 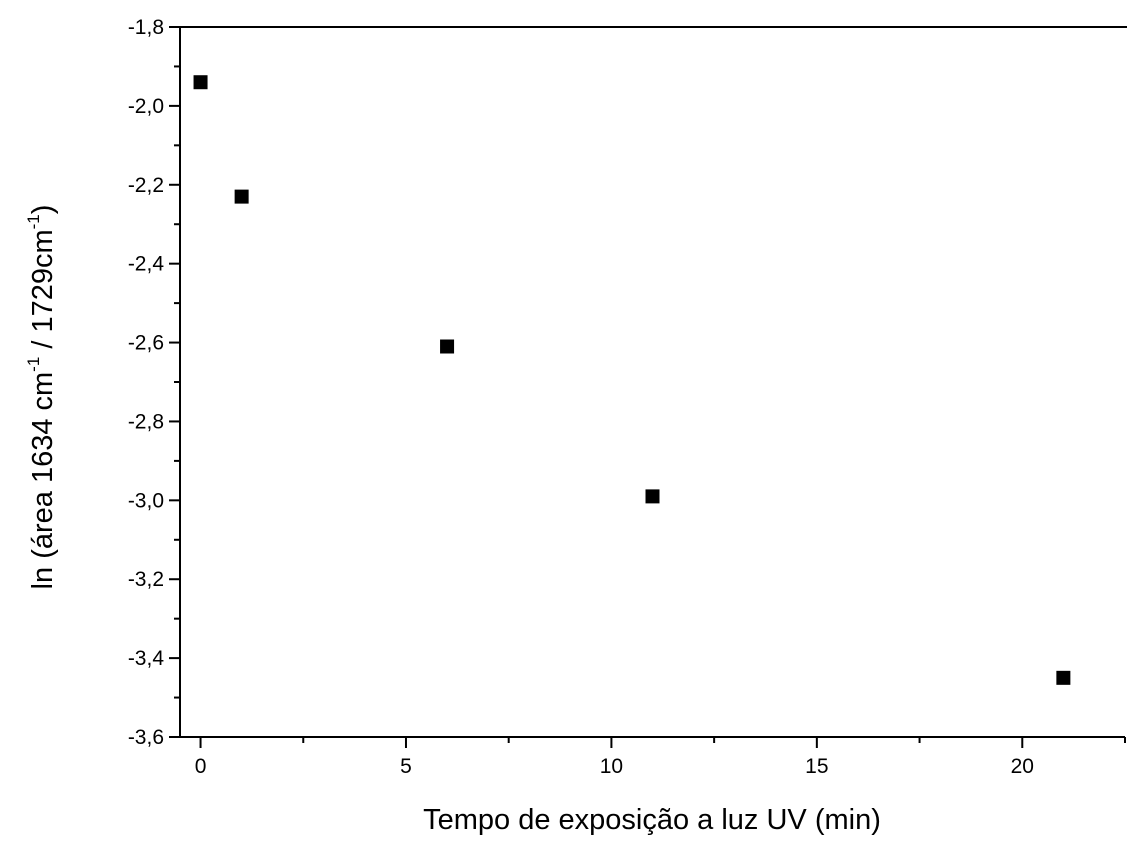 I want to click on y-axis-title-suffix: ), so click(x=43, y=210).